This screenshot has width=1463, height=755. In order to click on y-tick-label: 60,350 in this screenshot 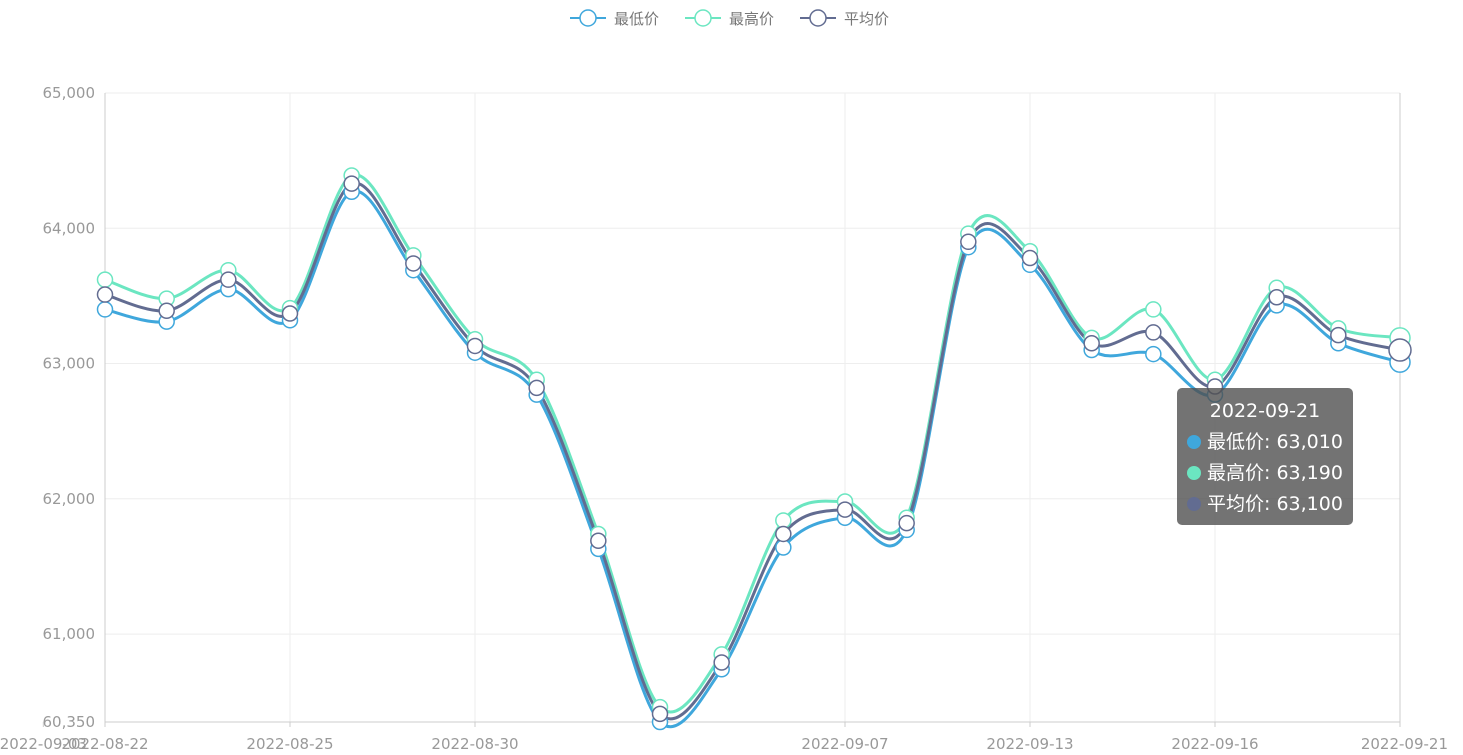, I will do `click(69, 722)`.